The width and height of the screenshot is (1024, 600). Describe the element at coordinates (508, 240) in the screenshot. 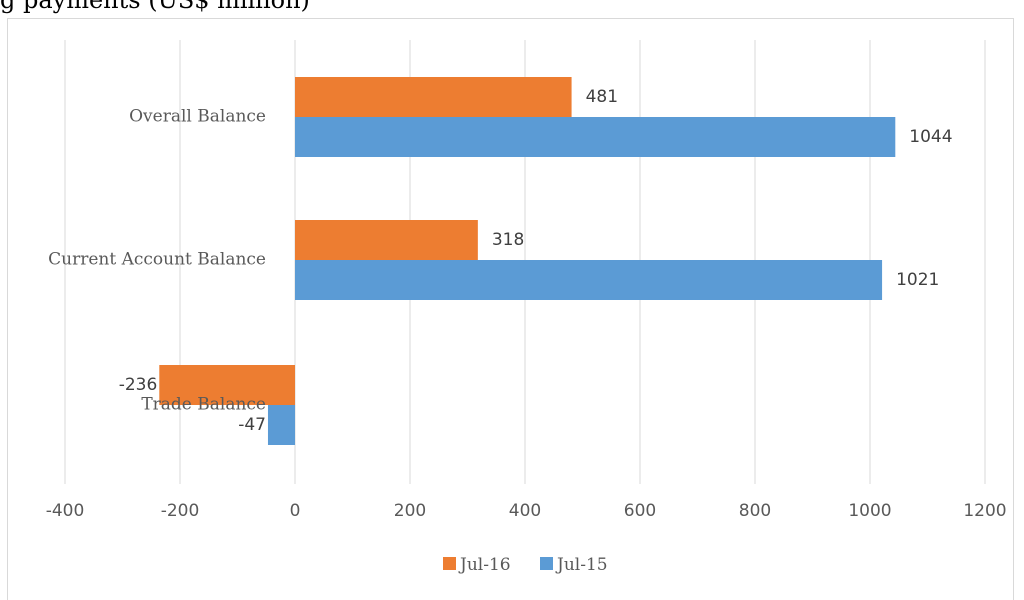

I see `data-label: 318` at that location.